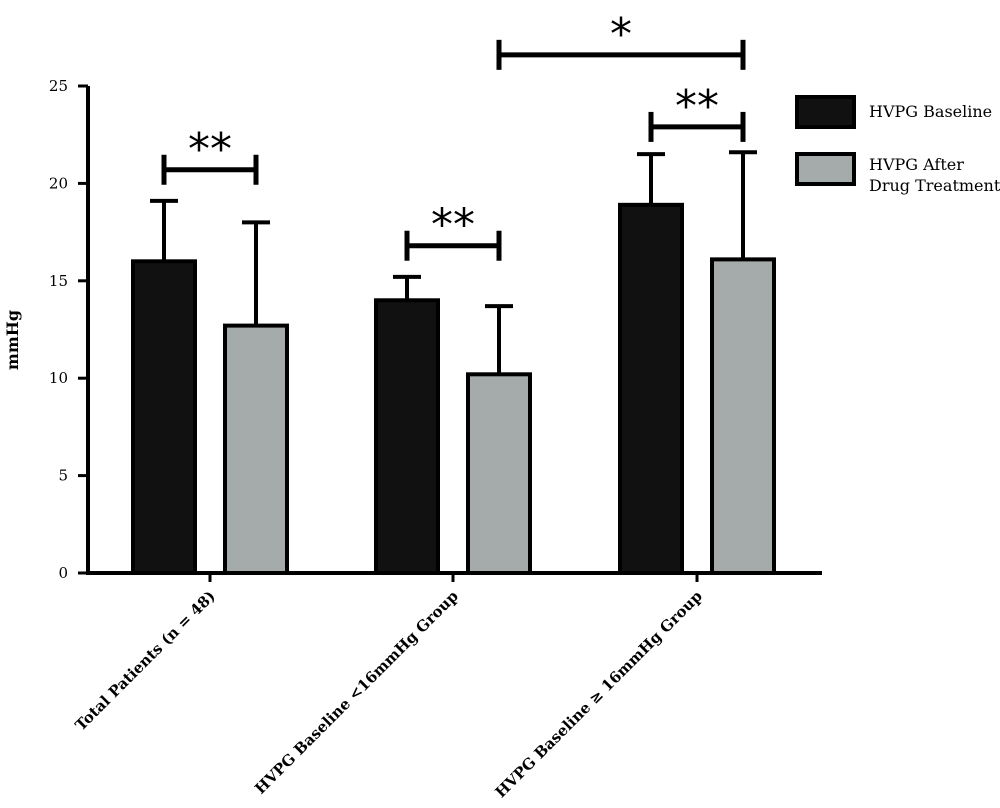 This screenshot has height=808, width=1000. I want to click on significance-label: *, so click(621, 34).